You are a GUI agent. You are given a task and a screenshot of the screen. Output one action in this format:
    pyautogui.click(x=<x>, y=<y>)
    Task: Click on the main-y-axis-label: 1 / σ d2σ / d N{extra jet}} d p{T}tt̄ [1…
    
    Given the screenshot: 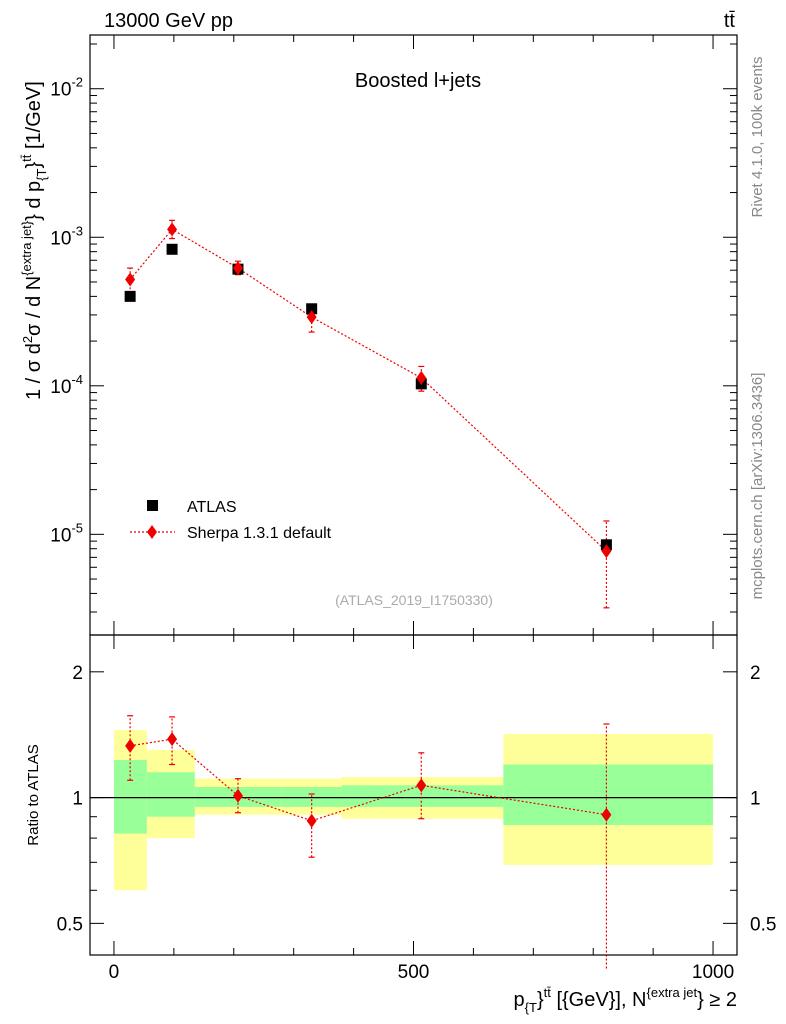 What is the action you would take?
    pyautogui.click(x=34, y=240)
    